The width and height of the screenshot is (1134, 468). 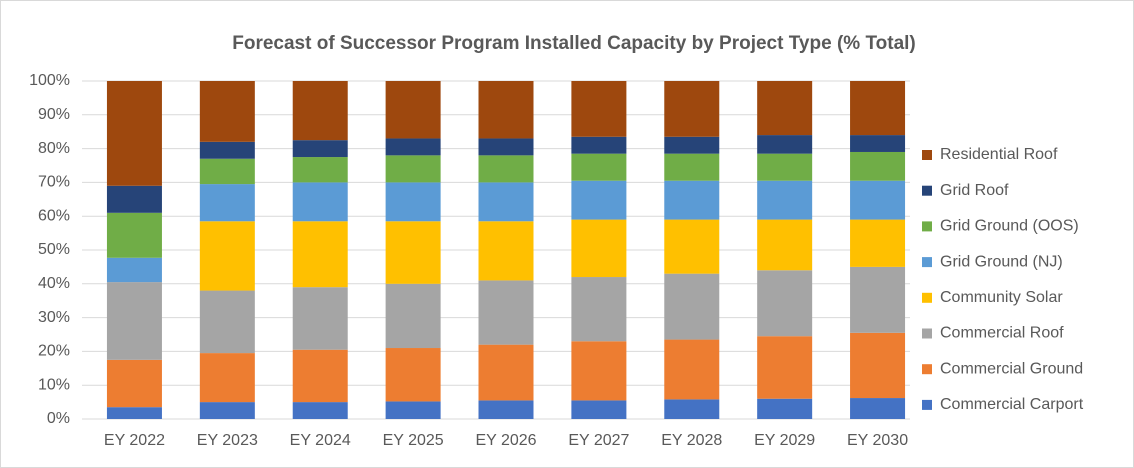 I want to click on y-tick-label: 10%, so click(x=54, y=384).